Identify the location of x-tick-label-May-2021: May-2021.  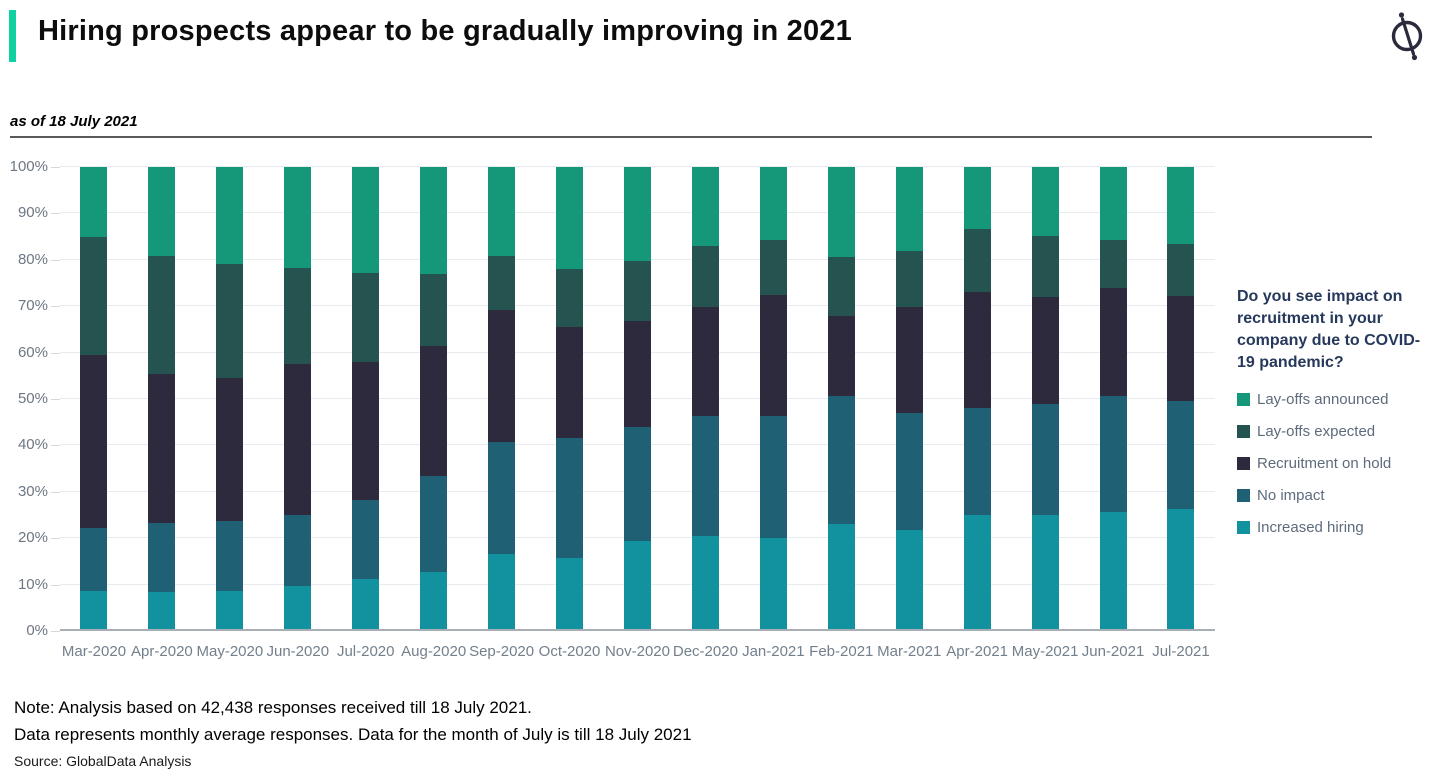
(1045, 651).